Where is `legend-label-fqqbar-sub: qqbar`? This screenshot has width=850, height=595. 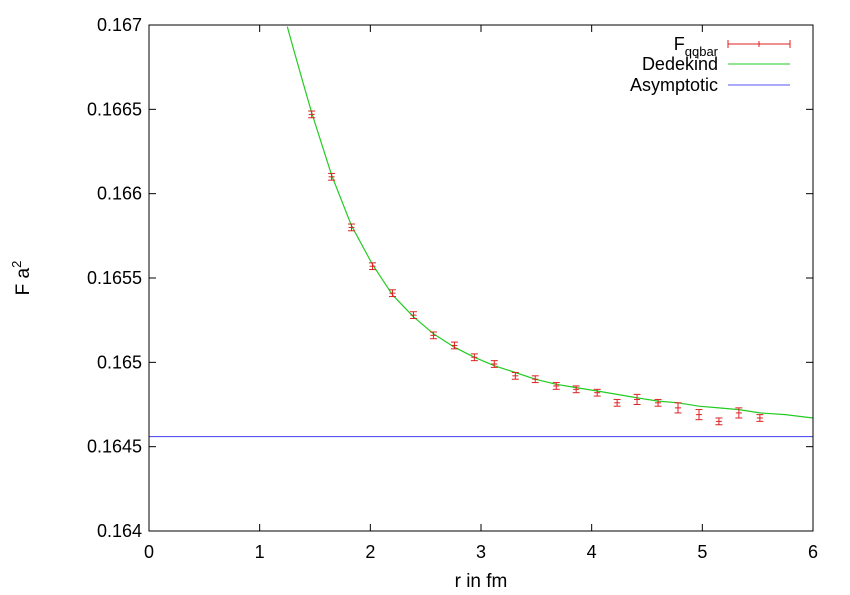 legend-label-fqqbar-sub: qqbar is located at coordinates (702, 51).